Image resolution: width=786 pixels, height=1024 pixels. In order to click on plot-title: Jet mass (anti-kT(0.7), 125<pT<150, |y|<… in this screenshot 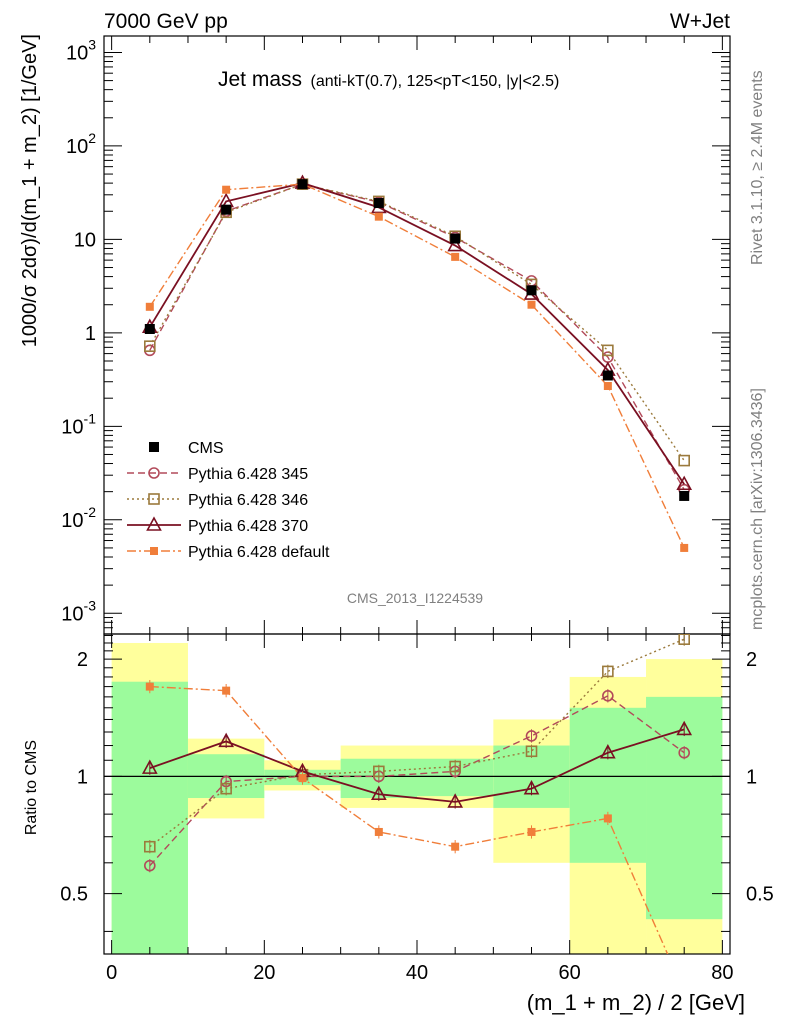, I will do `click(388, 79)`.